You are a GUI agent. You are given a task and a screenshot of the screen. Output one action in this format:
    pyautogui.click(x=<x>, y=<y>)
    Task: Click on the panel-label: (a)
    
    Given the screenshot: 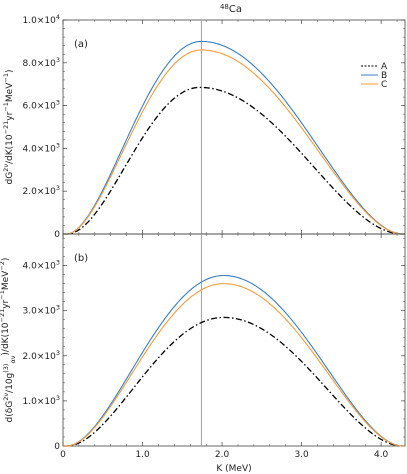 What is the action you would take?
    pyautogui.click(x=81, y=44)
    